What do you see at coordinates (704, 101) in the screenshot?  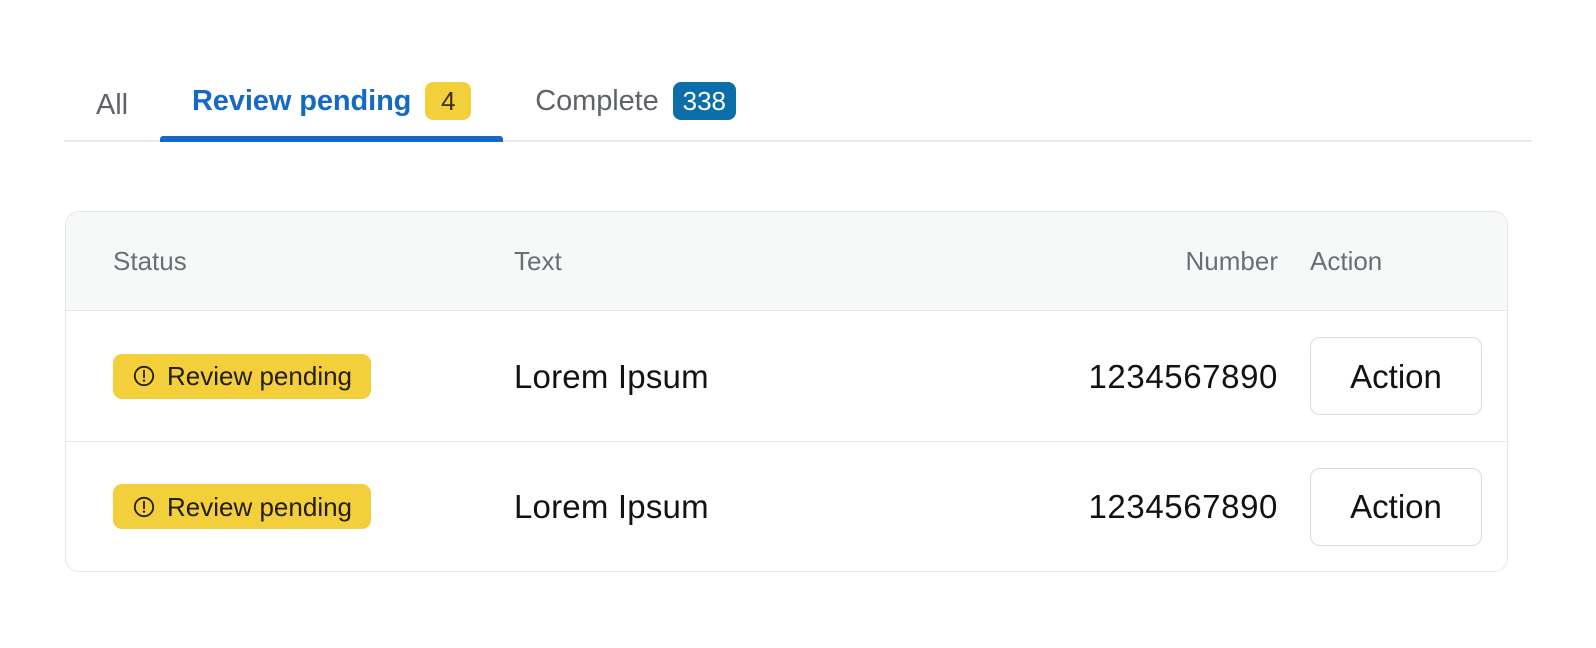 I see `tab-complete-badge: 338` at bounding box center [704, 101].